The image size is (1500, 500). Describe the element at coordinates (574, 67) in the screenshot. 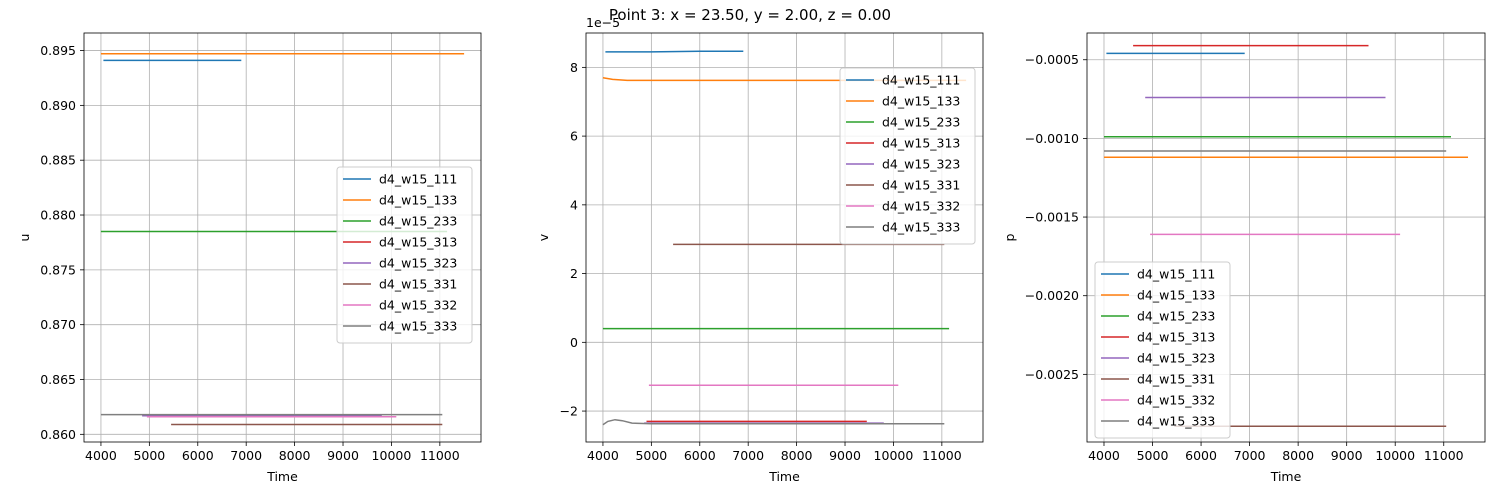

I see `y-tick-label: 8` at that location.